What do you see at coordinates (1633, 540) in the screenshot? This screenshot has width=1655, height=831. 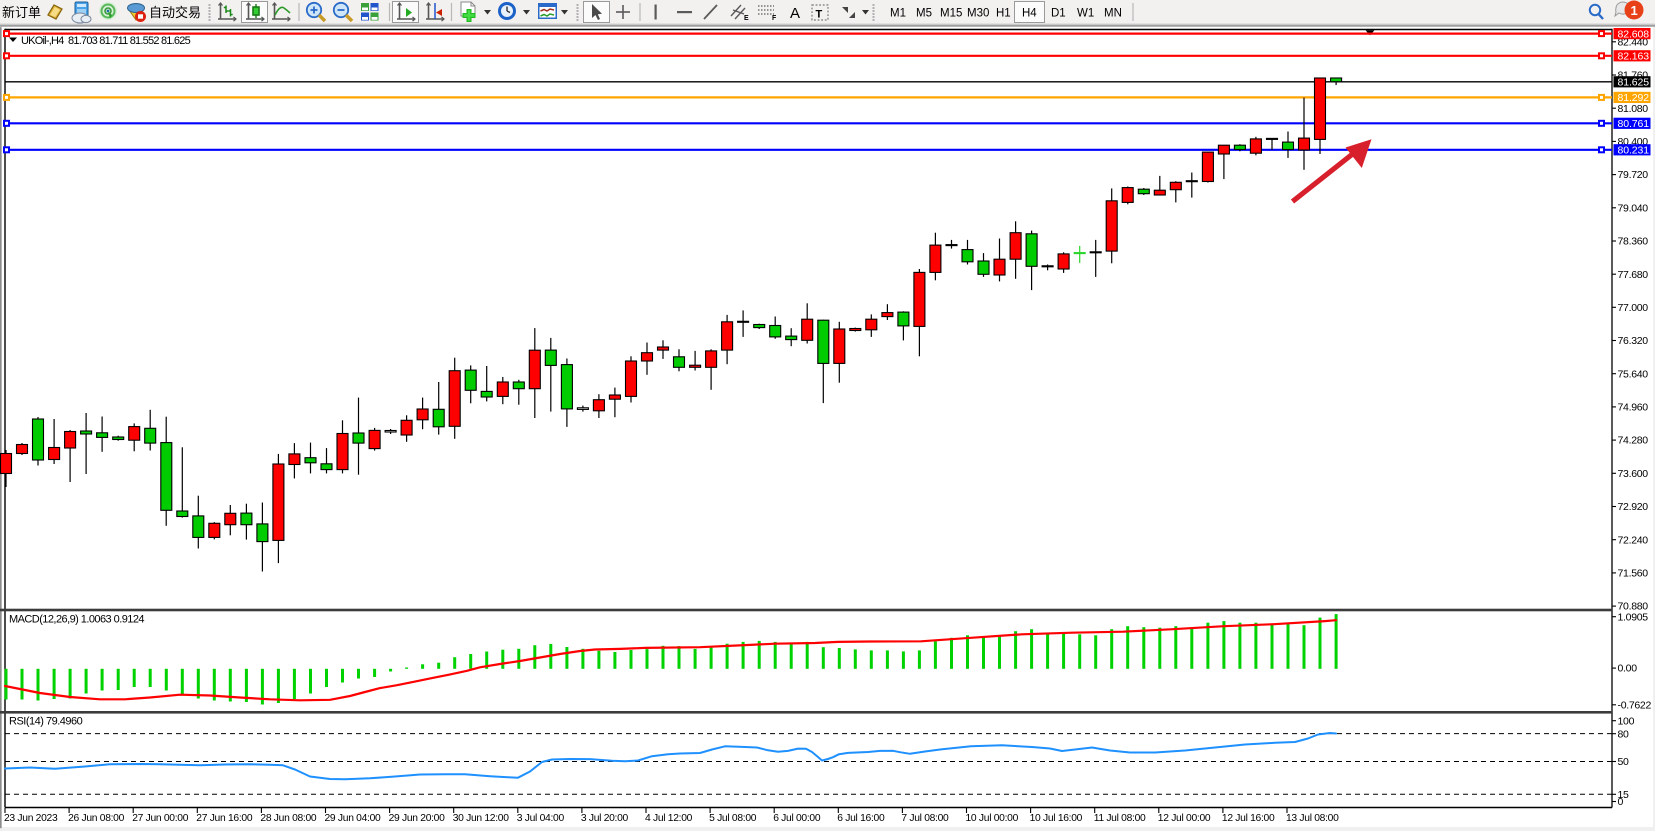 I see `svg-text: 72.240` at bounding box center [1633, 540].